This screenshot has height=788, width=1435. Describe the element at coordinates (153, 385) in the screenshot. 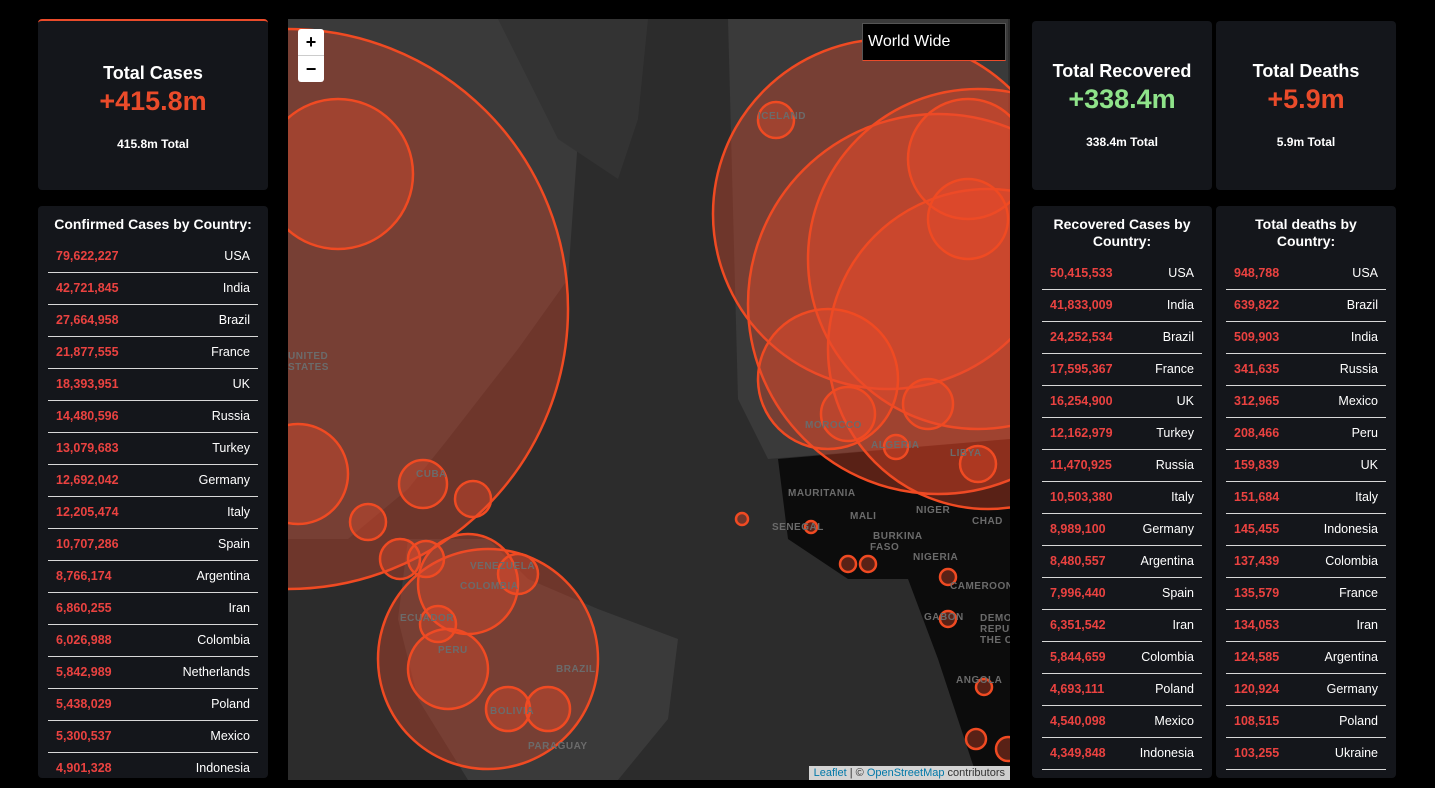

I see `list-row: 18,393,951 UK` at that location.